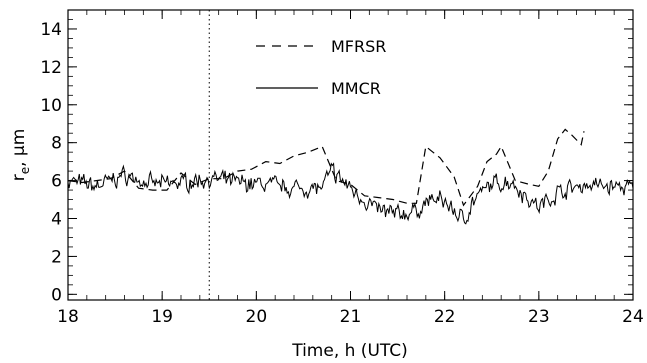  I want to click on x-tick-label: 18, so click(68, 317).